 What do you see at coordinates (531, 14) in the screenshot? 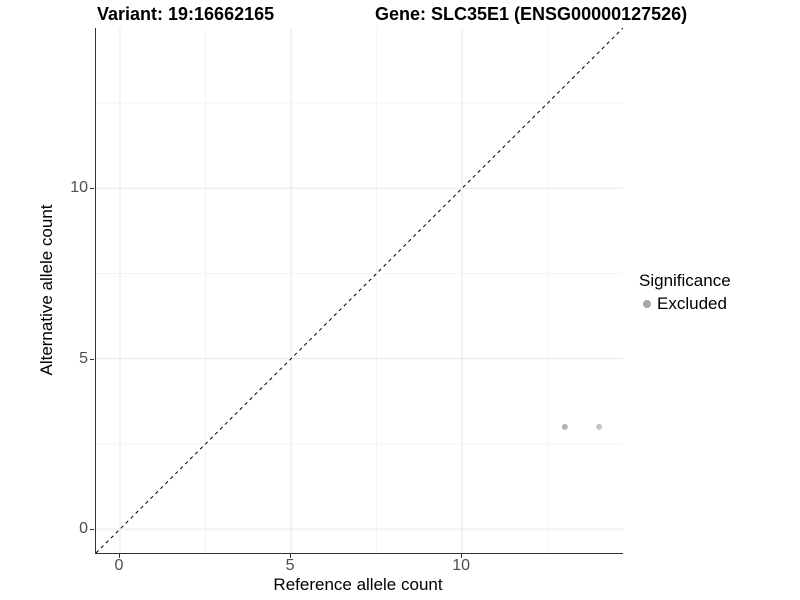
I see `plot-title-gene: Gene: SLC35E1 (ENSG00000127526)` at bounding box center [531, 14].